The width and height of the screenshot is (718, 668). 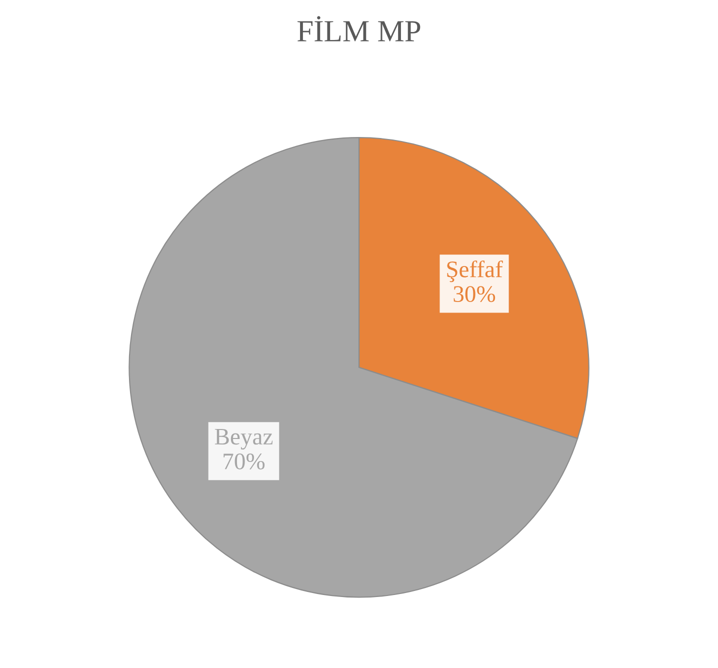 I want to click on chart-title: FİLM MP, so click(x=358, y=29).